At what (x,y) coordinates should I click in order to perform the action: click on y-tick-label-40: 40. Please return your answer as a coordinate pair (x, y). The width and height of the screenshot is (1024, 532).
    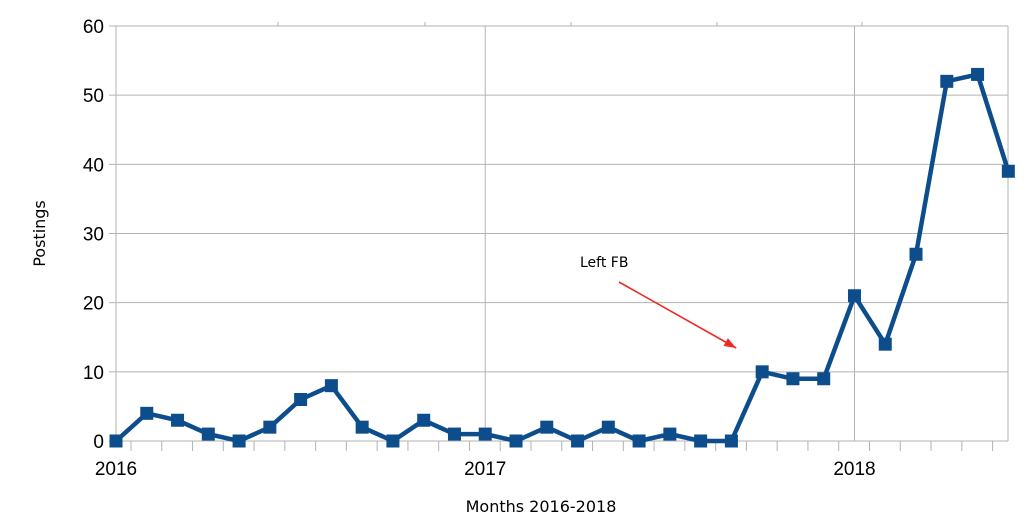
    Looking at the image, I should click on (93, 165).